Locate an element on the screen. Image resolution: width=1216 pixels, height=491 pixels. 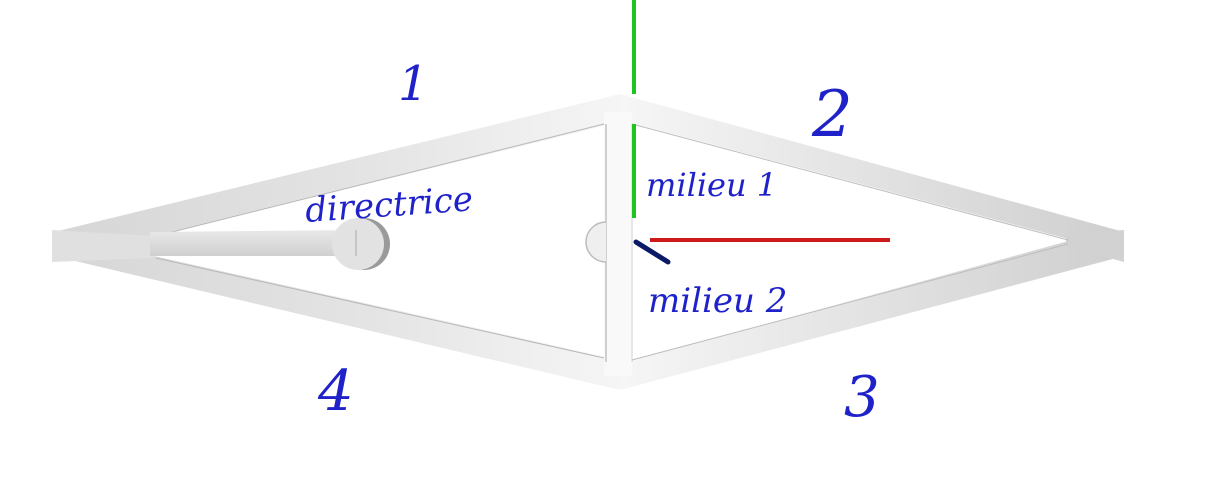
axis-blue is located at coordinates (652, 252).